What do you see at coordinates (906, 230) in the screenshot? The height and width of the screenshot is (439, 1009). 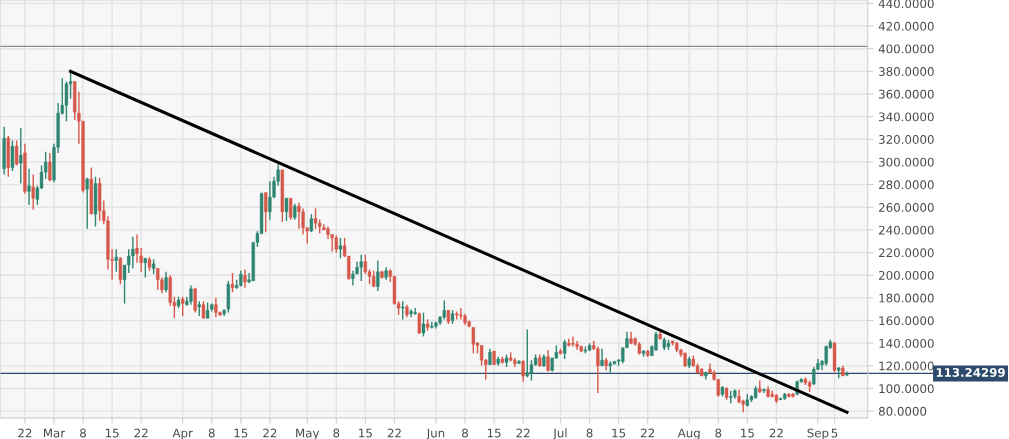 I see `y-tick-label: 240.0000` at bounding box center [906, 230].